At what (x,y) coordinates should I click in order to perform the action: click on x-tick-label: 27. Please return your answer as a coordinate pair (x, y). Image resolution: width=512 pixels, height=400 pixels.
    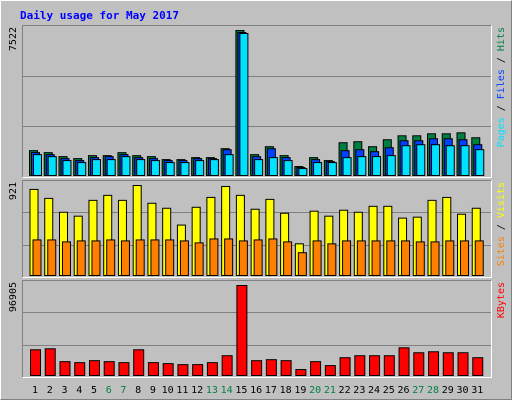
    Looking at the image, I should click on (418, 390).